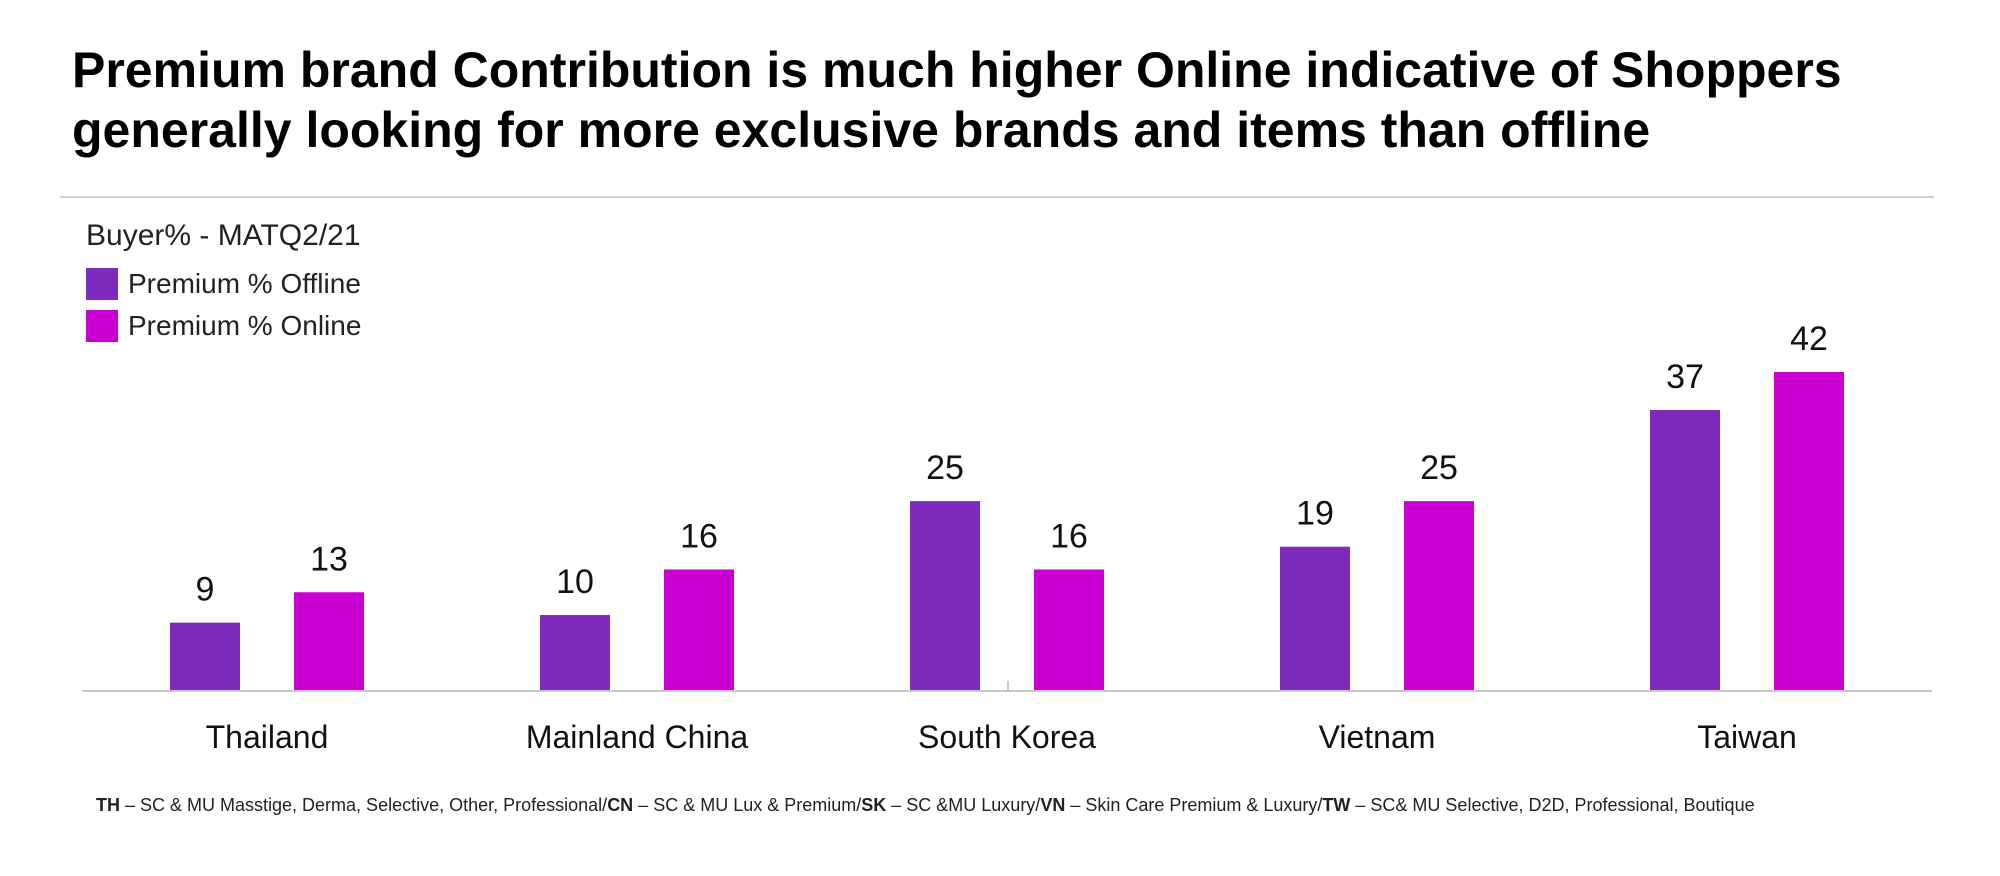 Image resolution: width=2000 pixels, height=876 pixels. What do you see at coordinates (1439, 596) in the screenshot?
I see `bar-vietnam-online` at bounding box center [1439, 596].